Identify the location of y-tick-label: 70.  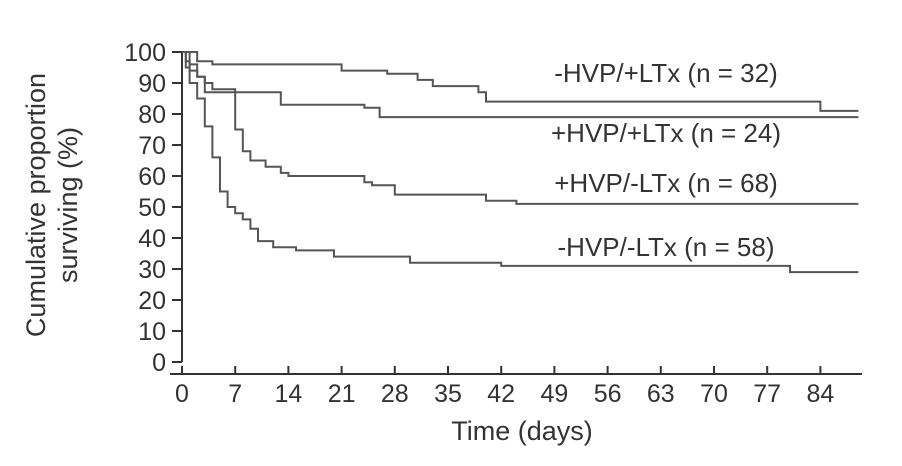
(152, 146).